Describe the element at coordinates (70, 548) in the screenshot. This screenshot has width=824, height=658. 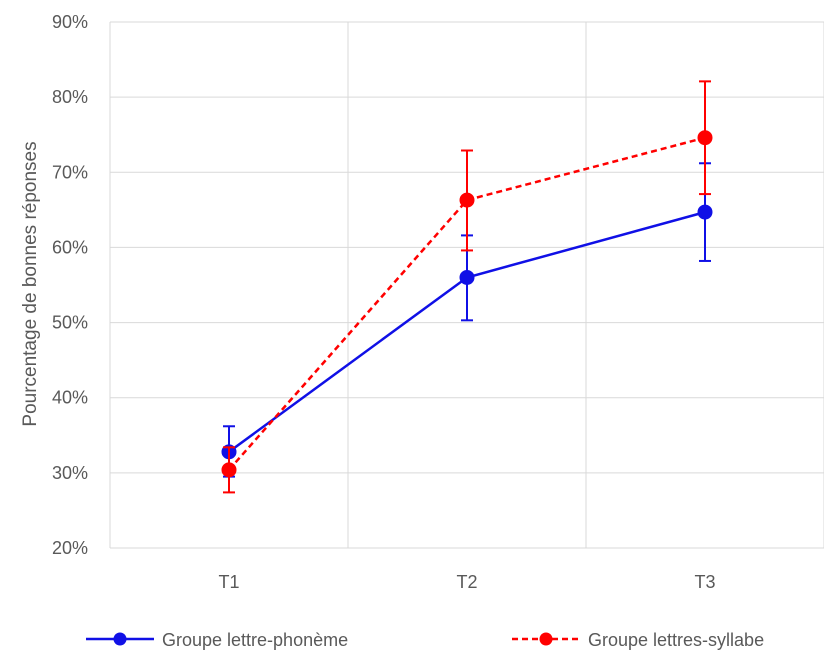
I see `y-tick-label: 20%` at that location.